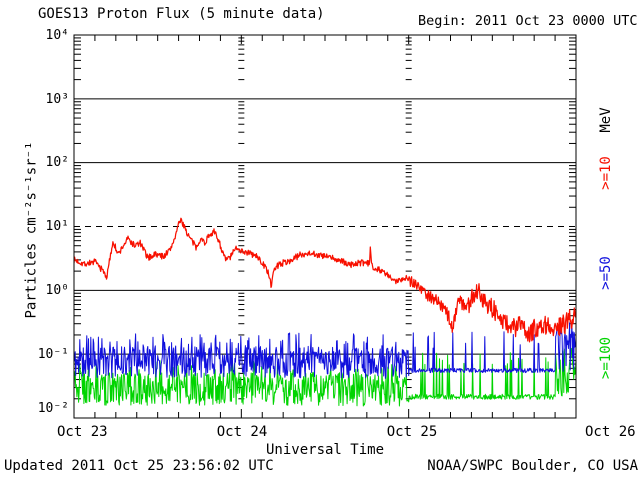 The height and width of the screenshot is (480, 640). I want to click on y-tick-label-1e4: 10⁴, so click(57, 35).